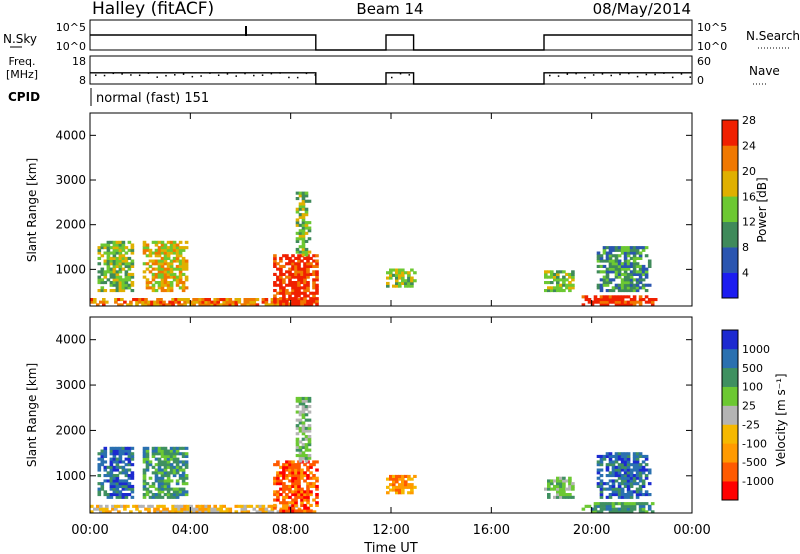 The image size is (800, 554). Describe the element at coordinates (152, 98) in the screenshot. I see `cpid-value: normal (fast) 151` at that location.